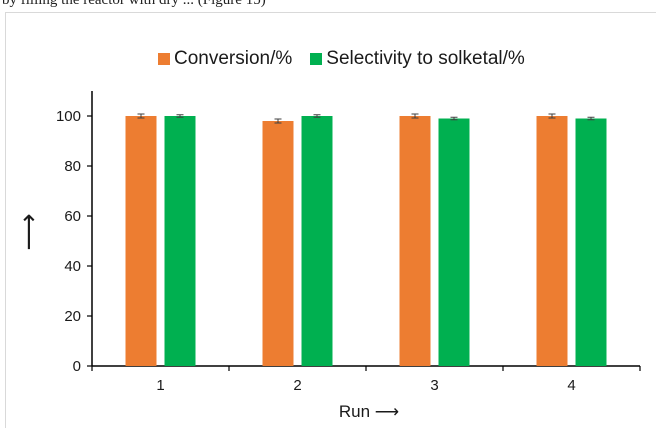 This screenshot has width=657, height=428. What do you see at coordinates (316, 59) in the screenshot?
I see `legend-swatch-selectivity` at bounding box center [316, 59].